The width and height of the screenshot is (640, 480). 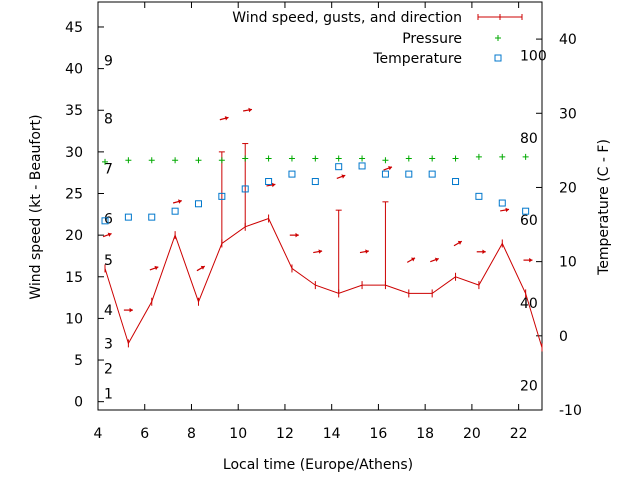 I want to click on legend-temperature-symbol, so click(x=498, y=58).